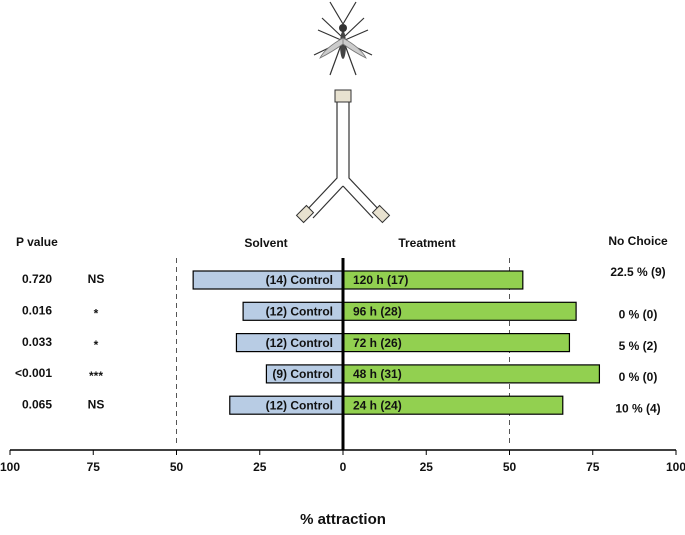  I want to click on bar-label: 72 h (26), so click(377, 343).